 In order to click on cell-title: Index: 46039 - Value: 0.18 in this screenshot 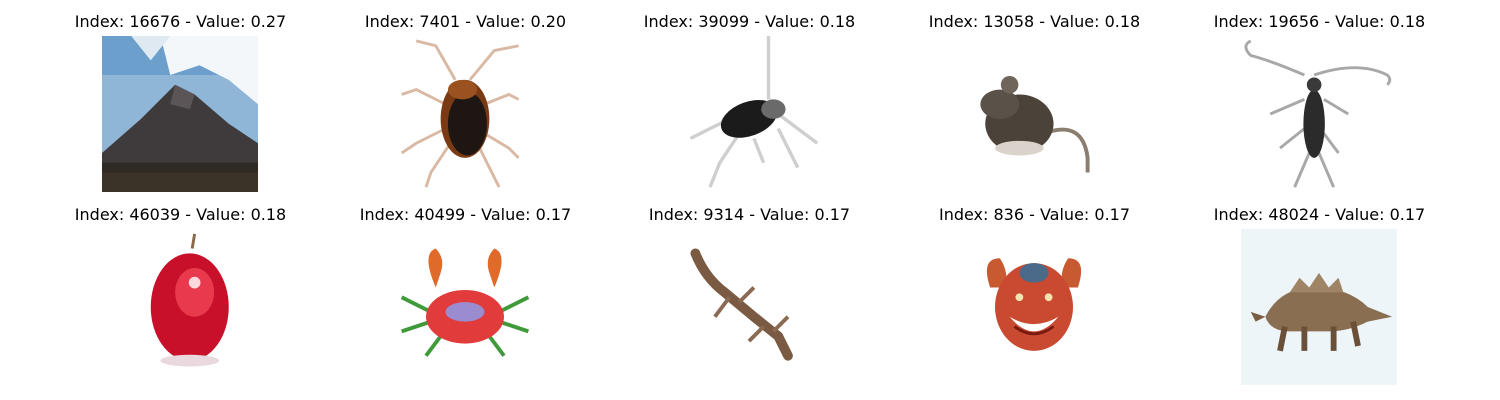, I will do `click(180, 214)`.